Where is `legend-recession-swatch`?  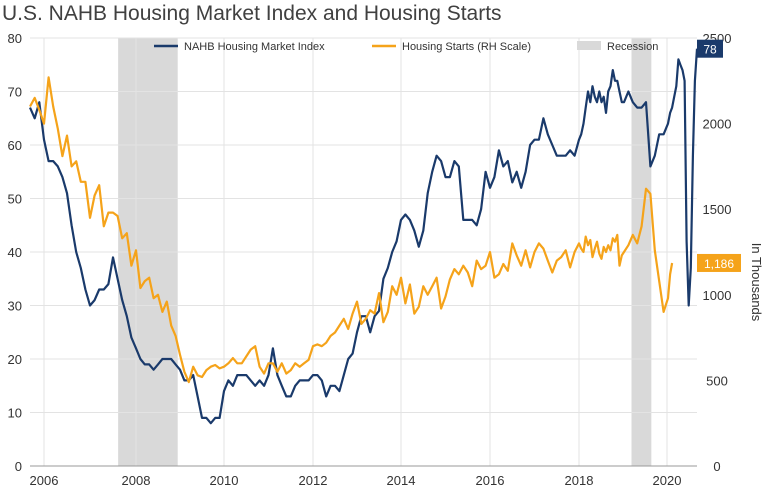
legend-recession-swatch is located at coordinates (589, 45).